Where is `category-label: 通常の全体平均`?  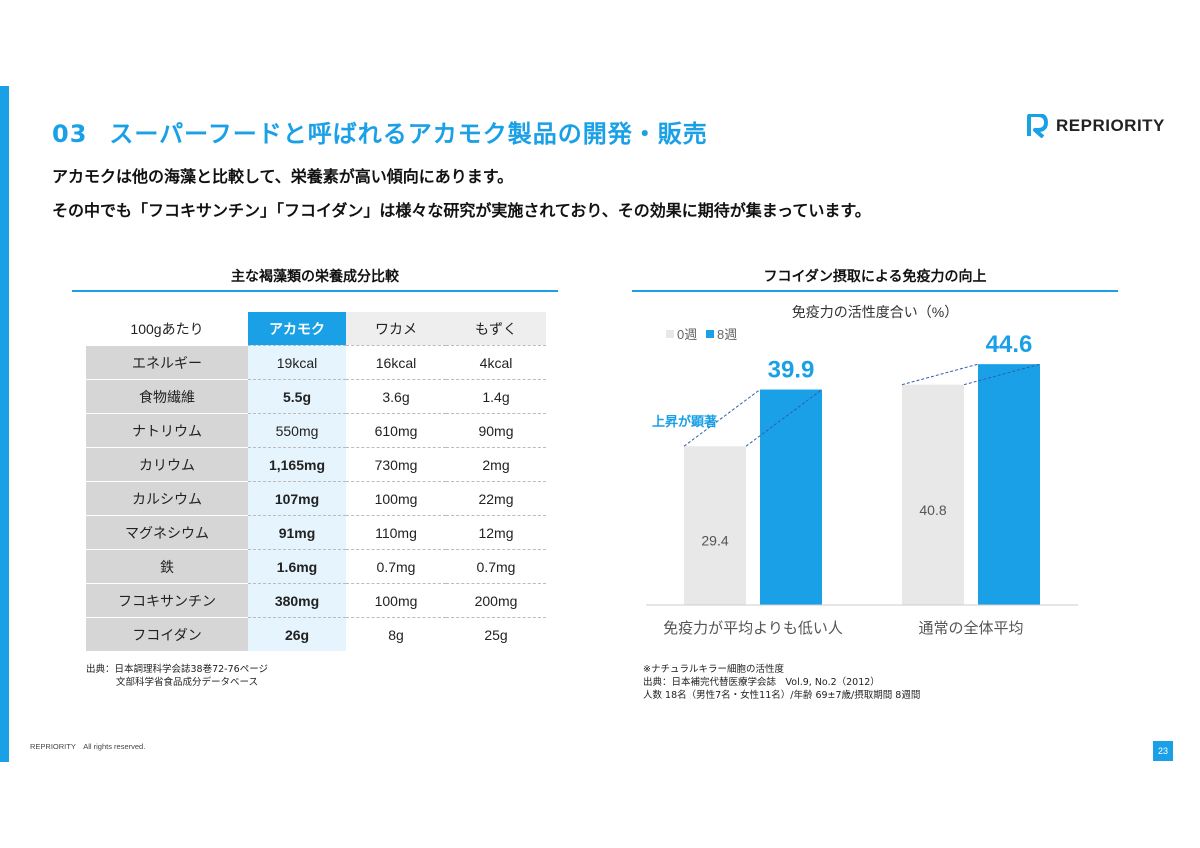 category-label: 通常の全体平均 is located at coordinates (970, 628).